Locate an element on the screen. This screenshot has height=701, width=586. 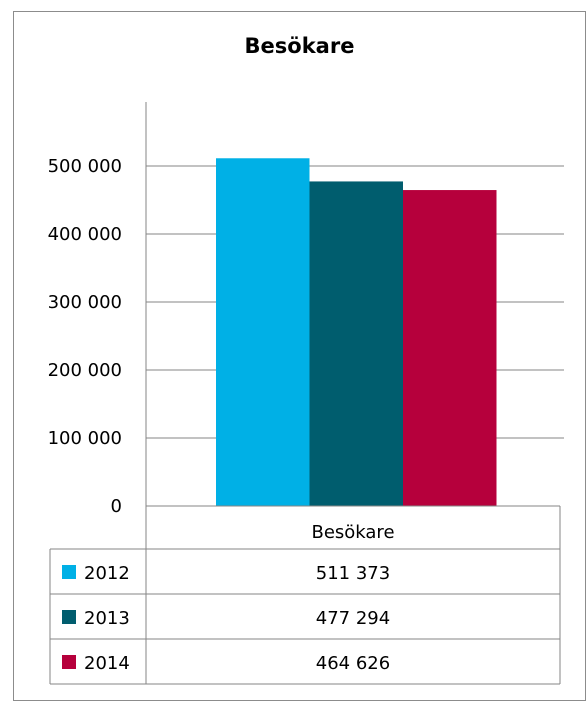
data-label-2012: 511 373 is located at coordinates (353, 573).